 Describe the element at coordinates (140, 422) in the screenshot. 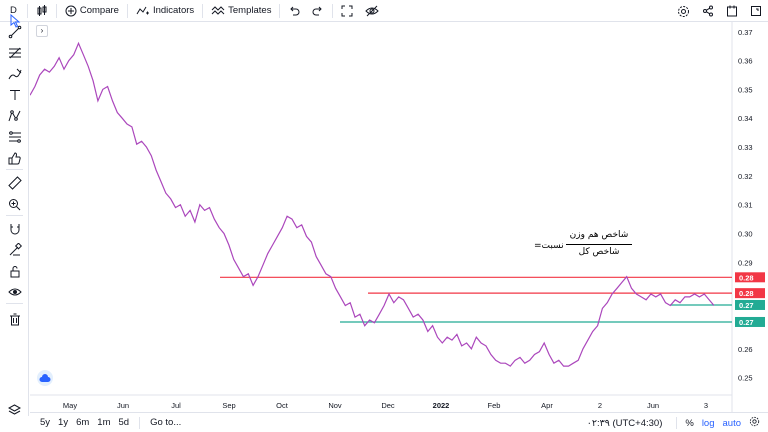

I see `bottom-divider` at that location.